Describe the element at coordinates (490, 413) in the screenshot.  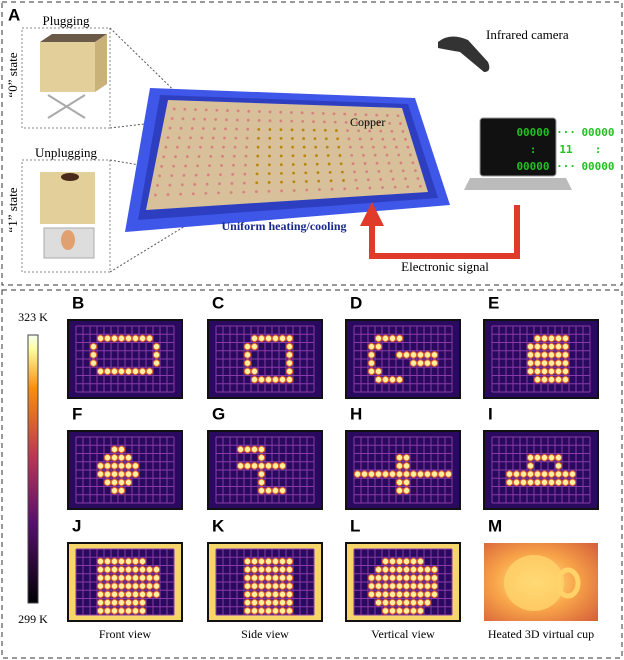
I see `panel-label: I` at that location.